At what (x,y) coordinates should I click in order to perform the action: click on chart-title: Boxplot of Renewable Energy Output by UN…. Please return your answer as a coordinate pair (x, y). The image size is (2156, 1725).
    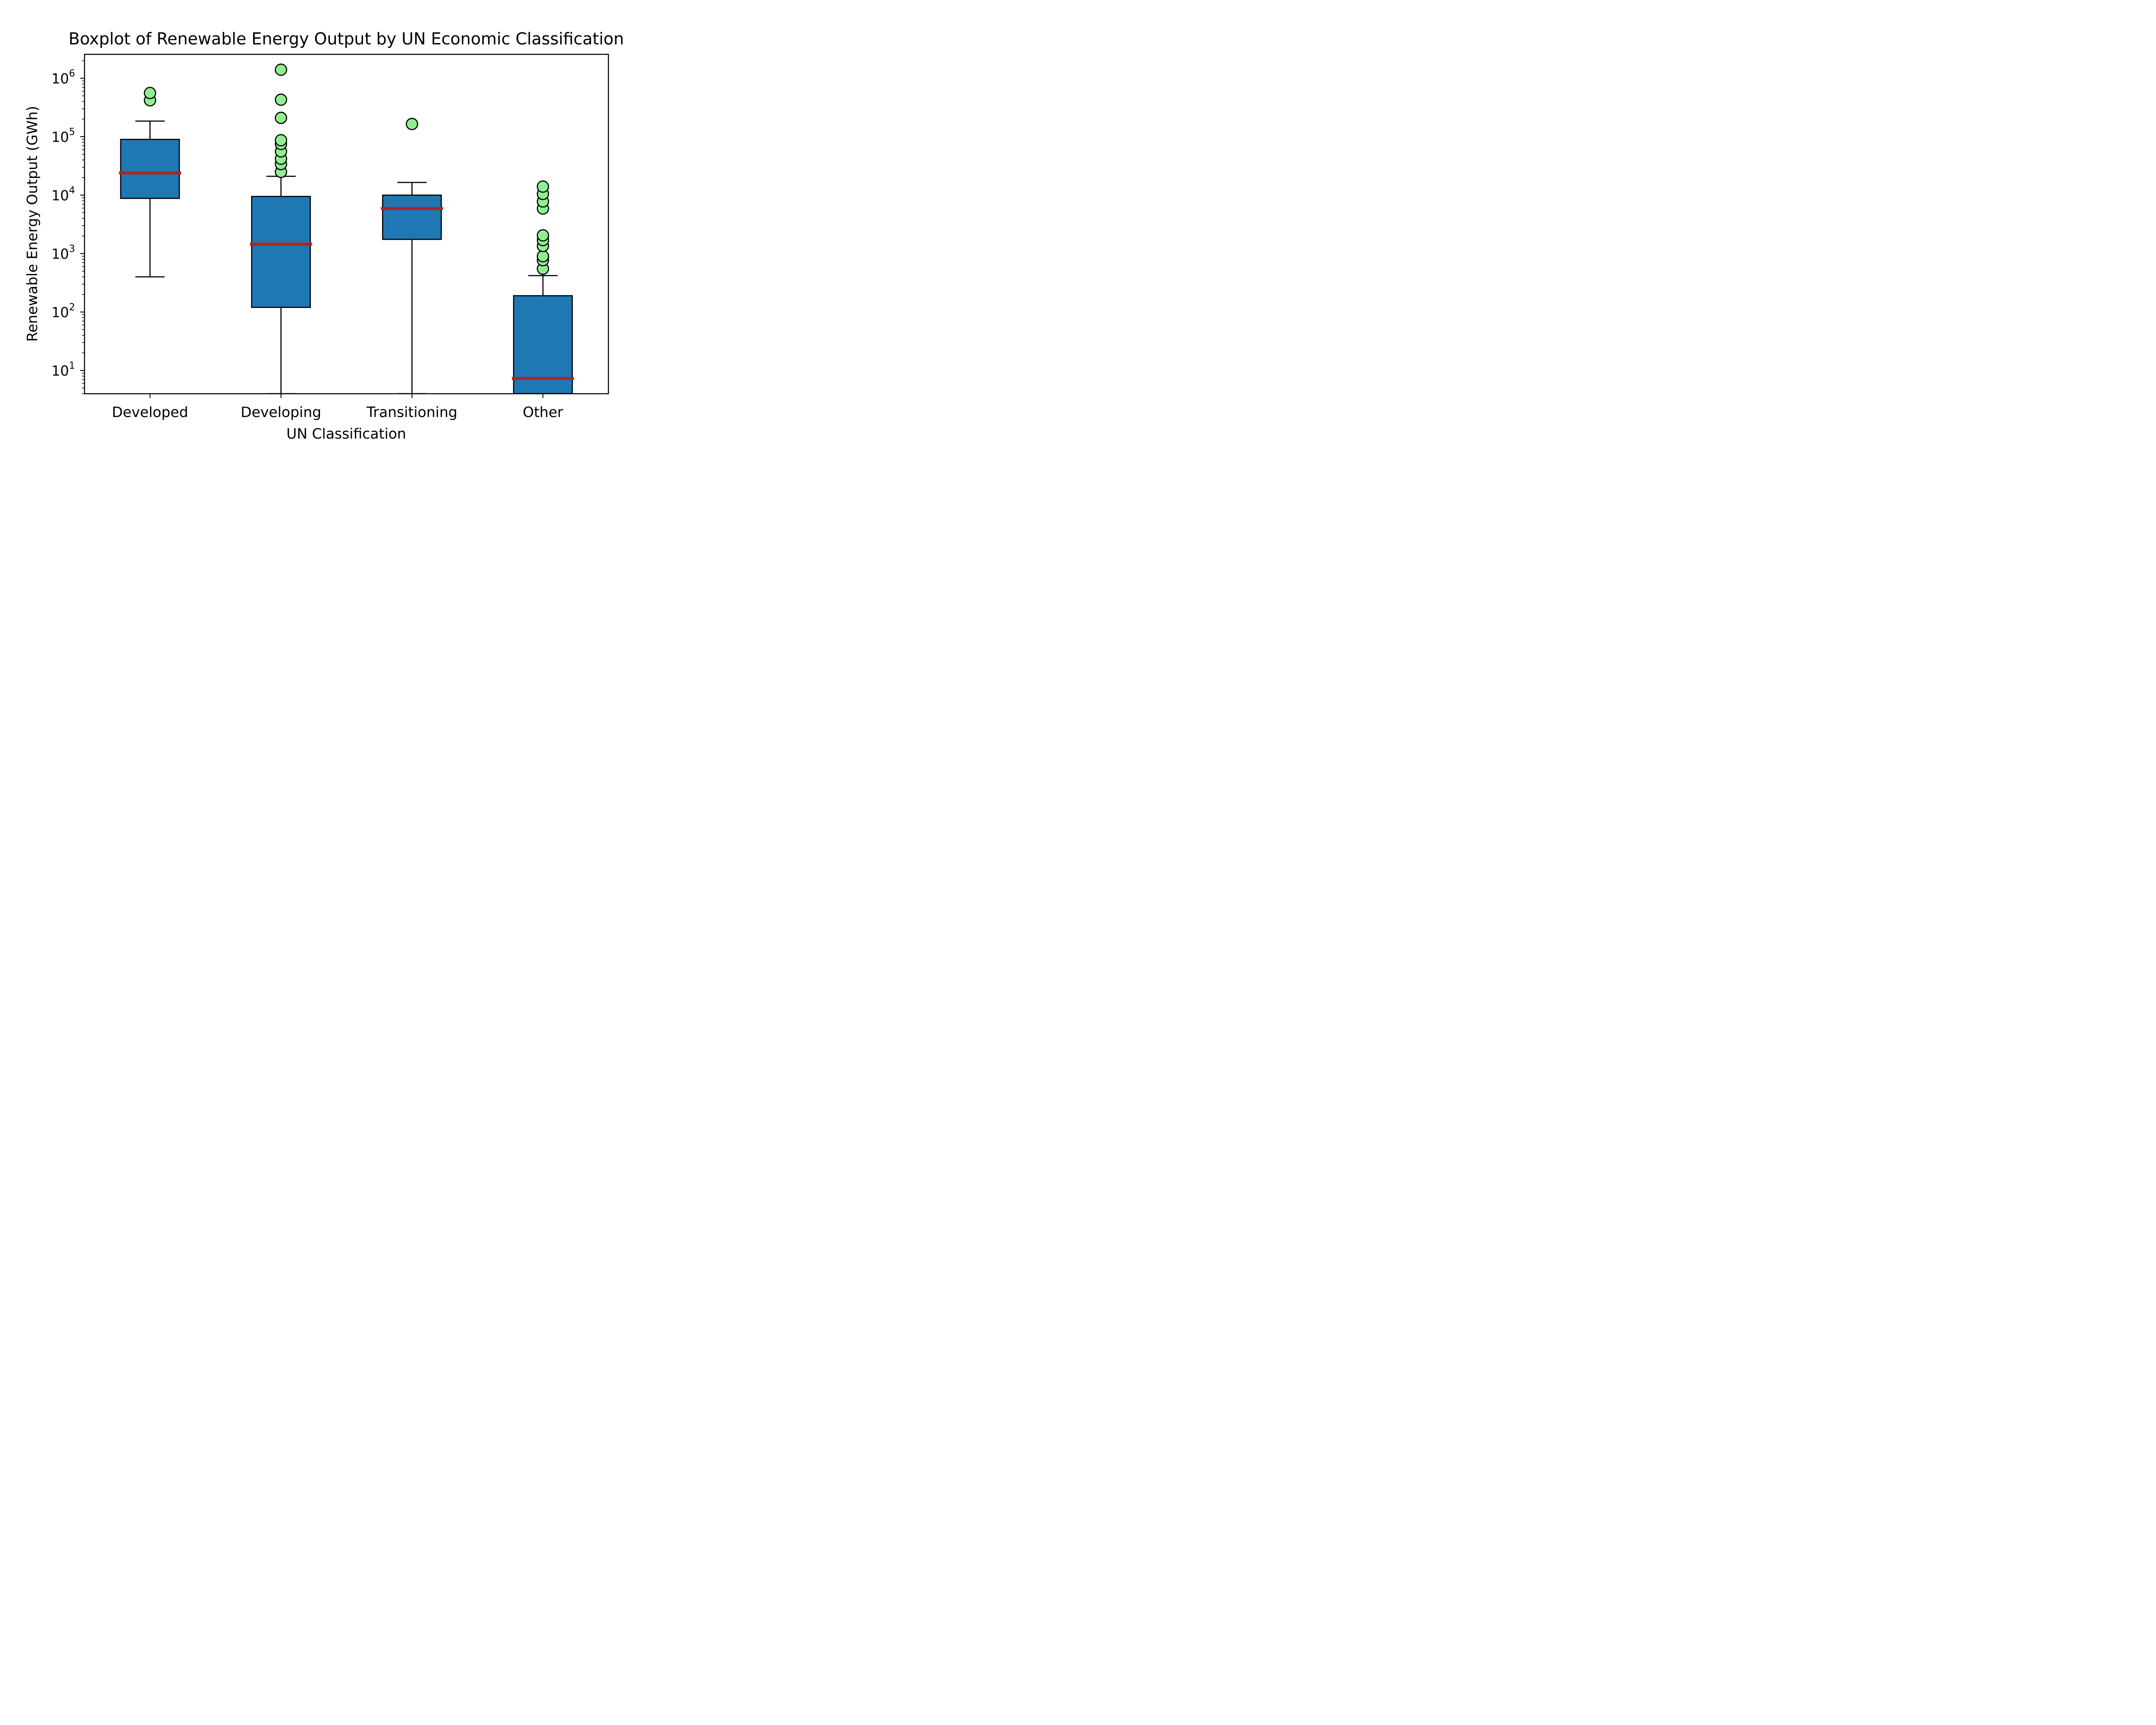
    Looking at the image, I should click on (346, 38).